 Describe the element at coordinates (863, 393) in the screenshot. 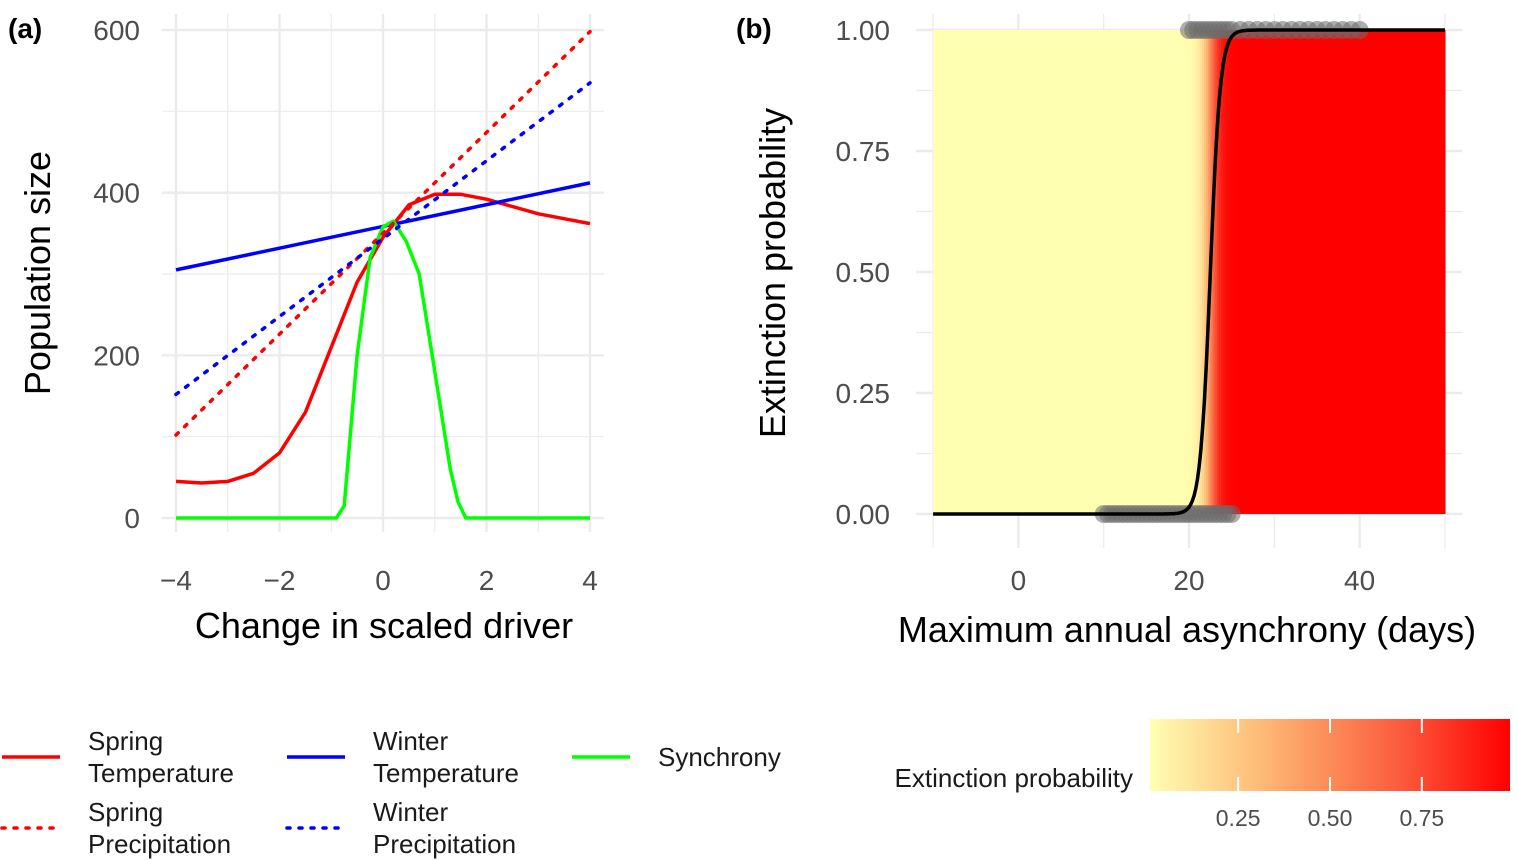

I see `panel-b-y-tick-label: 0.25` at that location.